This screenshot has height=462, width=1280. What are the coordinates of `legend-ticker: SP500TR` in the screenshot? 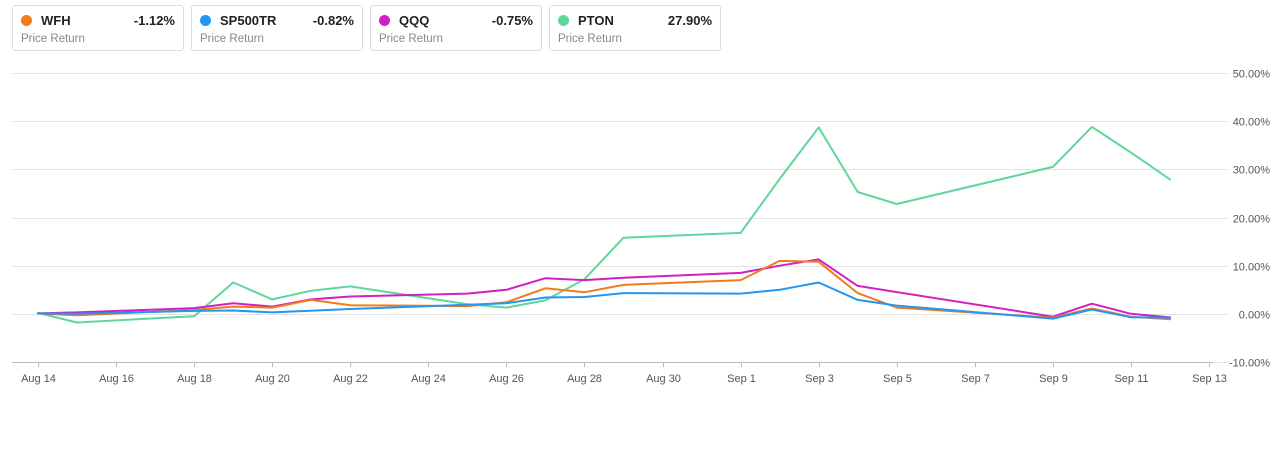 It's located at (248, 20).